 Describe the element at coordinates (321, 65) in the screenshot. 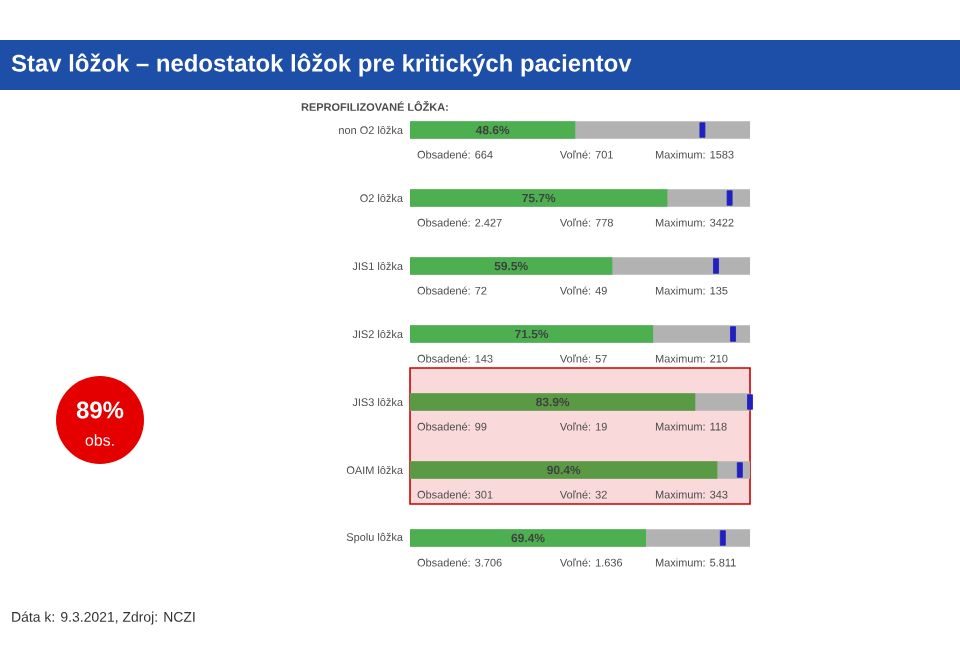

I see `chart-title: Stav lôžok – nedostatok lôžok pre kritických pacientov` at that location.